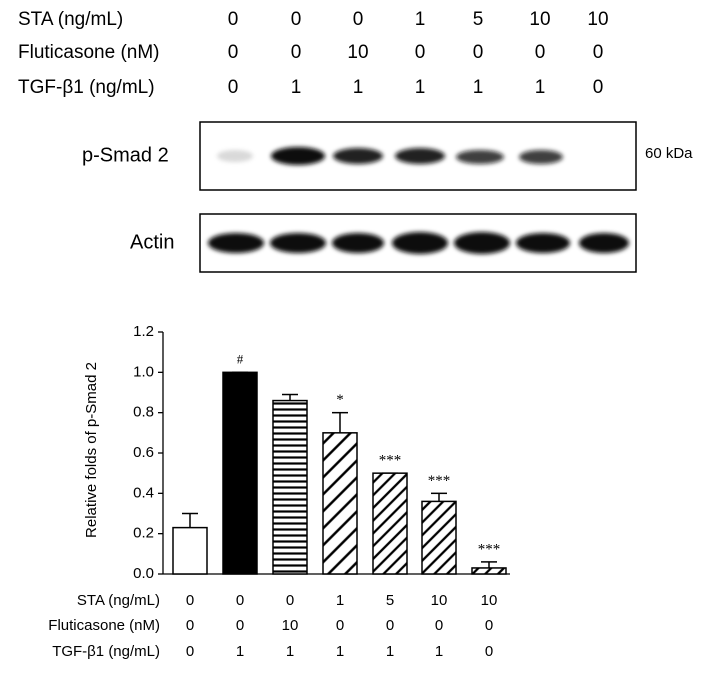  I want to click on band-label: Actin, so click(152, 242).